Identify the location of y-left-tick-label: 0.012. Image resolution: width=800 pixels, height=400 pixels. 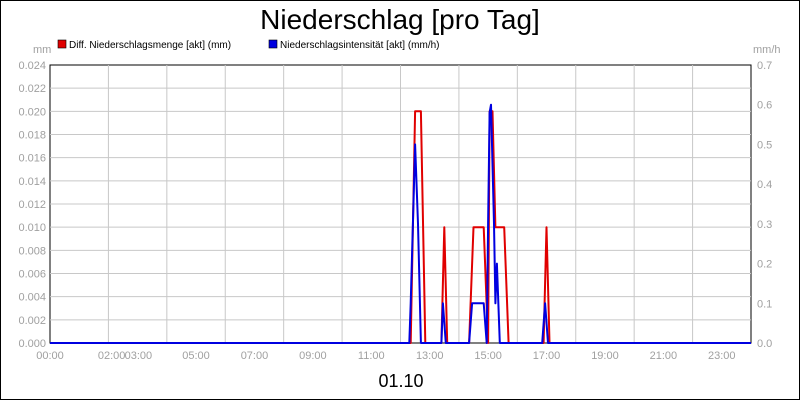
(32, 205).